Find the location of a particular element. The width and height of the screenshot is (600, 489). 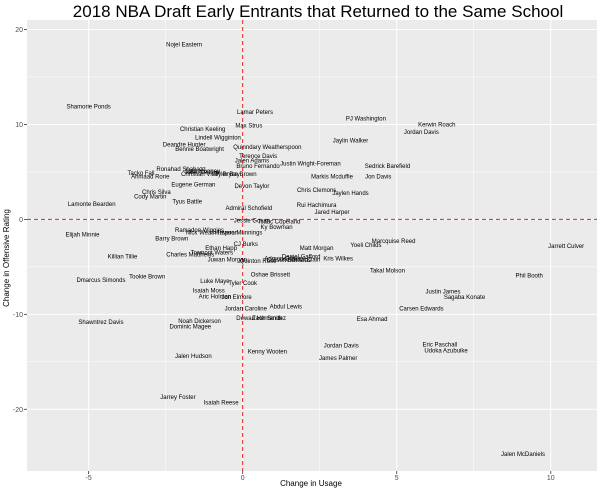

point-label: Admon Gilder is located at coordinates (282, 259).